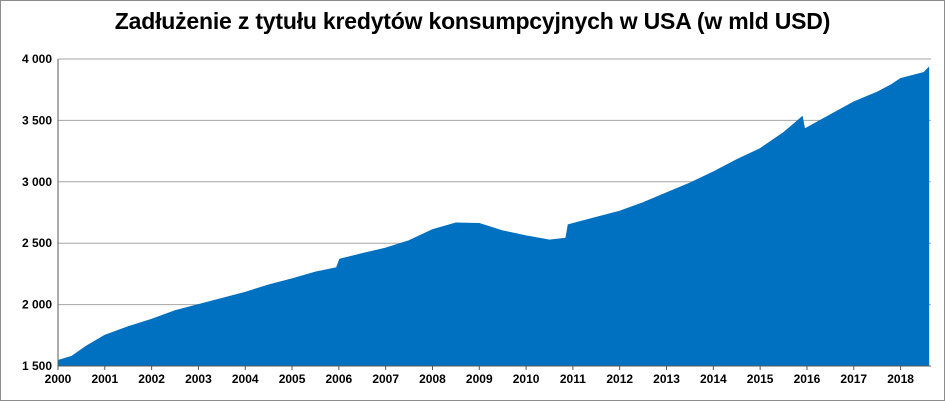  Describe the element at coordinates (37, 182) in the screenshot. I see `y-tick-label: 3 000` at that location.